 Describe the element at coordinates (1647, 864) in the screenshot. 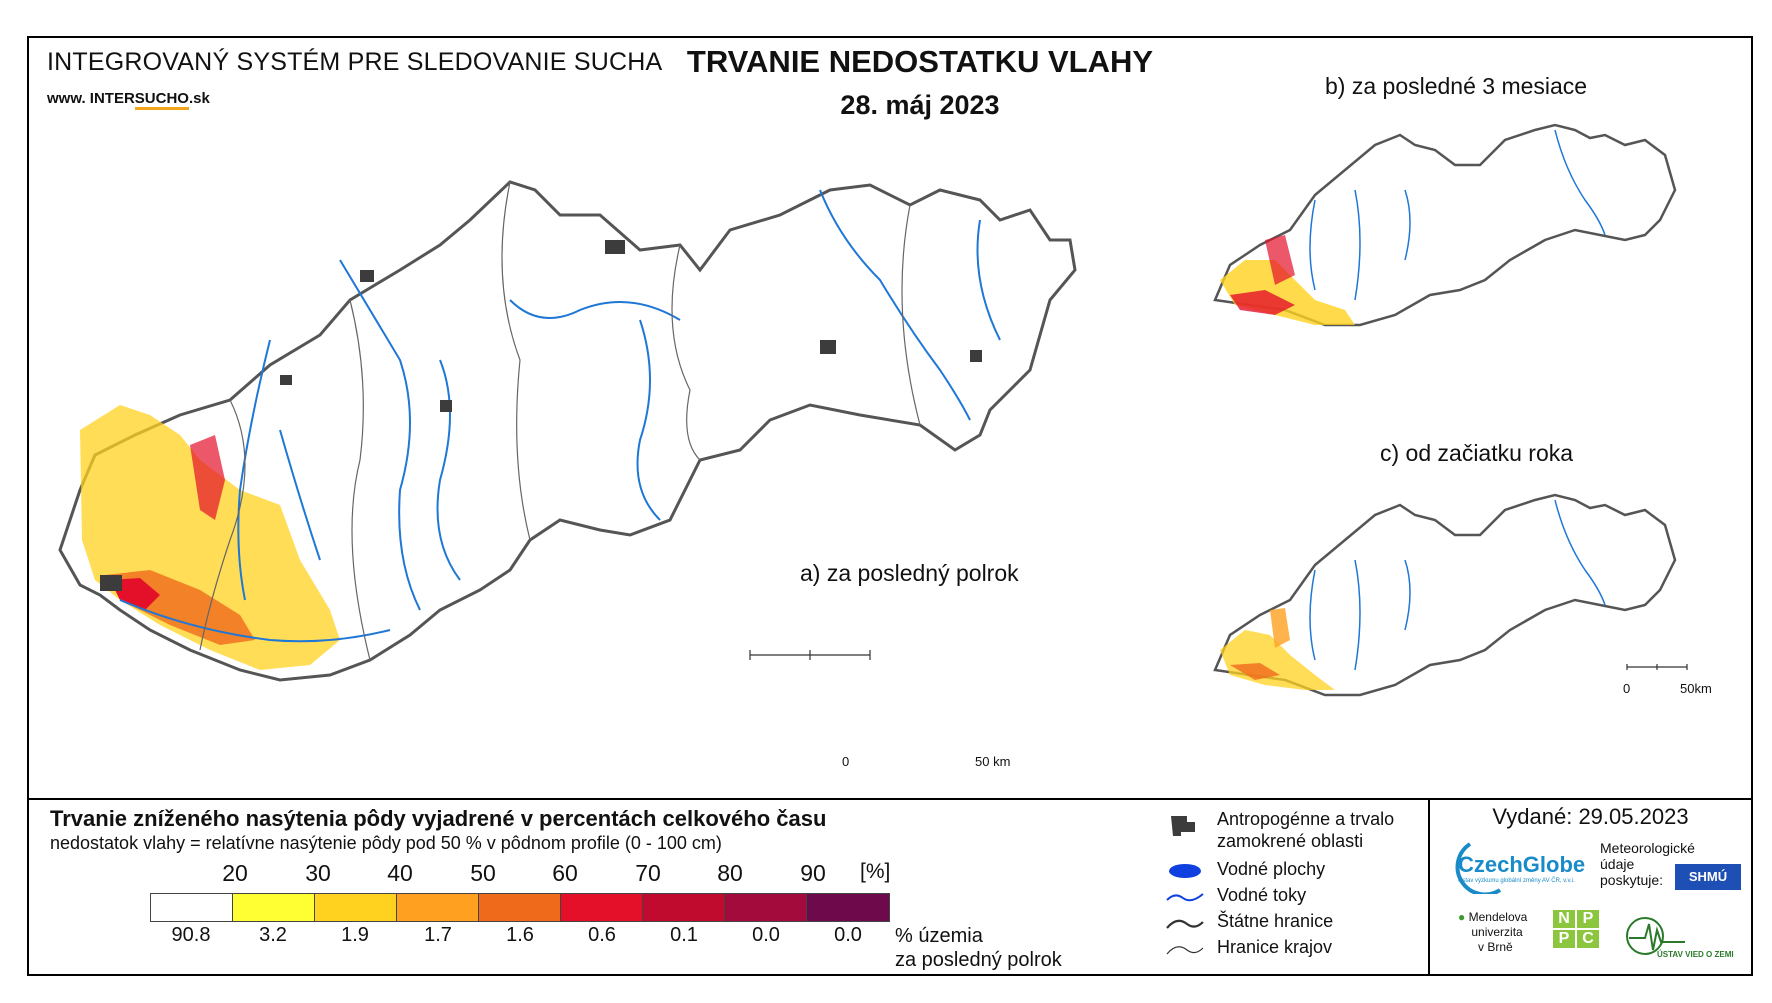

I see `meteo-label: Meteorologické údaje poskytuje:` at that location.